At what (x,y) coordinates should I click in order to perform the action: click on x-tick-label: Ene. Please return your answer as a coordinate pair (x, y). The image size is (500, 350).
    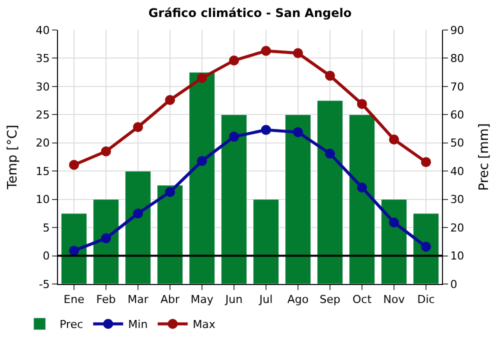
    Looking at the image, I should click on (74, 299).